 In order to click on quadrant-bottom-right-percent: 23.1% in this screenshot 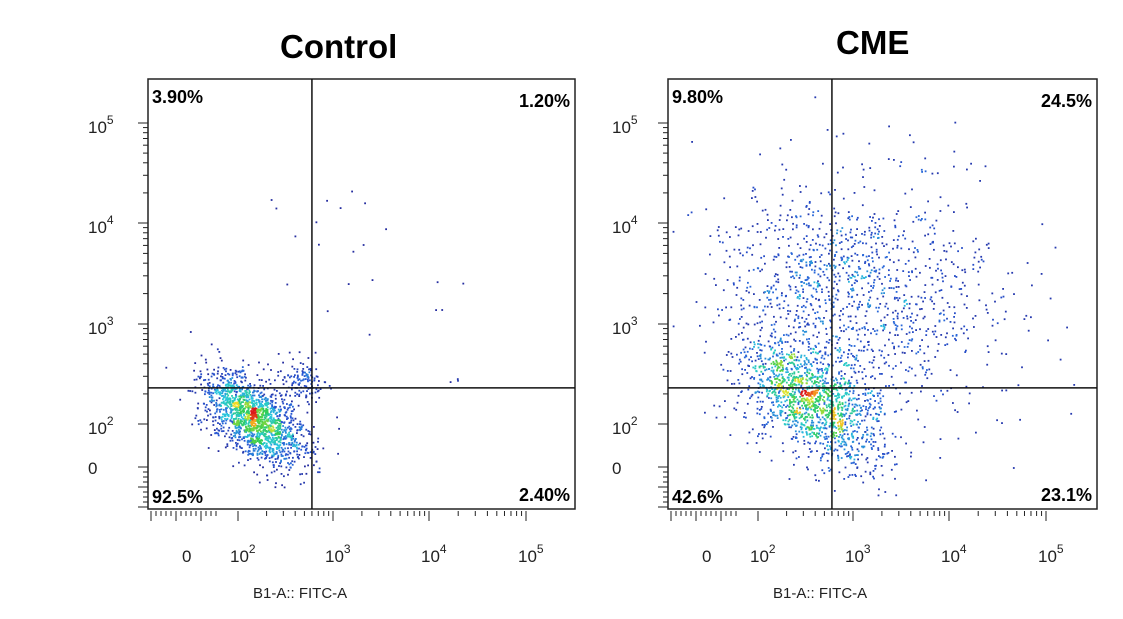, I will do `click(1066, 495)`.